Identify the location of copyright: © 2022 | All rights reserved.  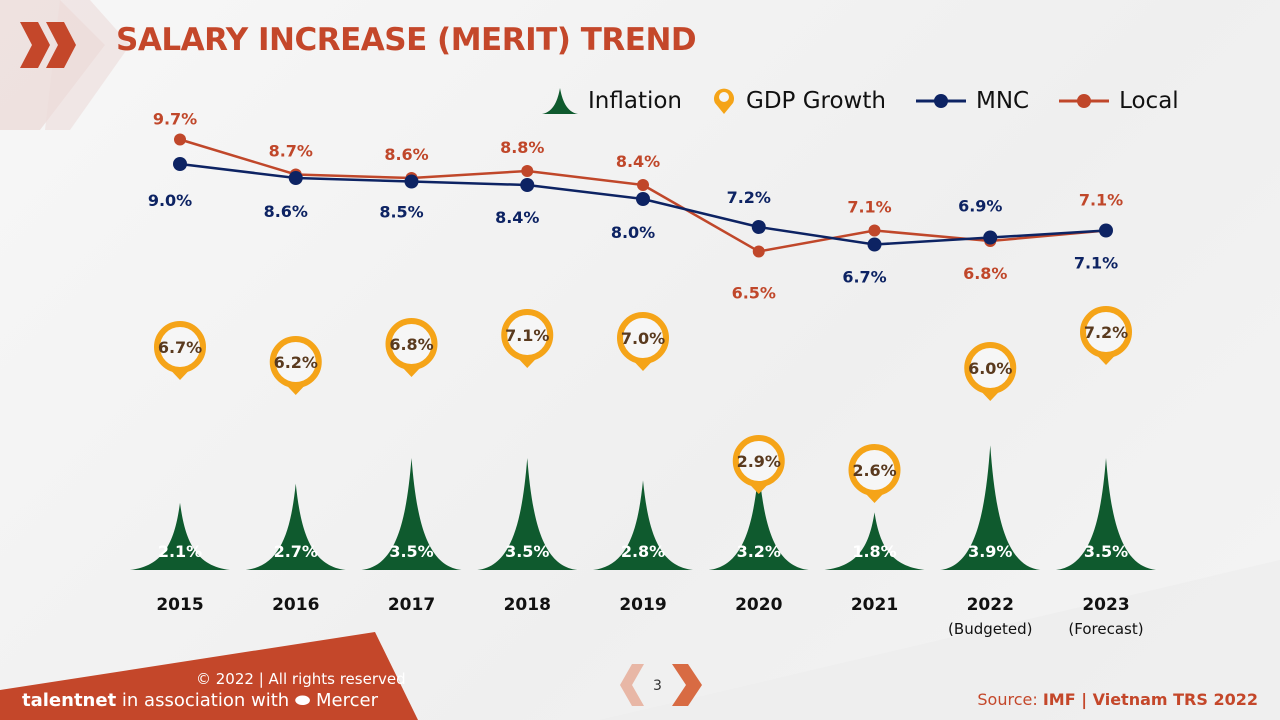
(301, 679).